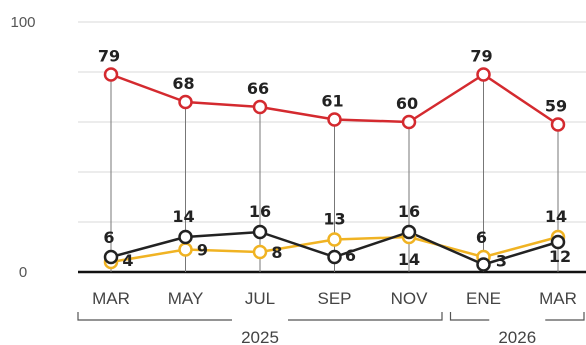 This screenshot has height=345, width=586. I want to click on x-tick-label: JUL, so click(260, 298).